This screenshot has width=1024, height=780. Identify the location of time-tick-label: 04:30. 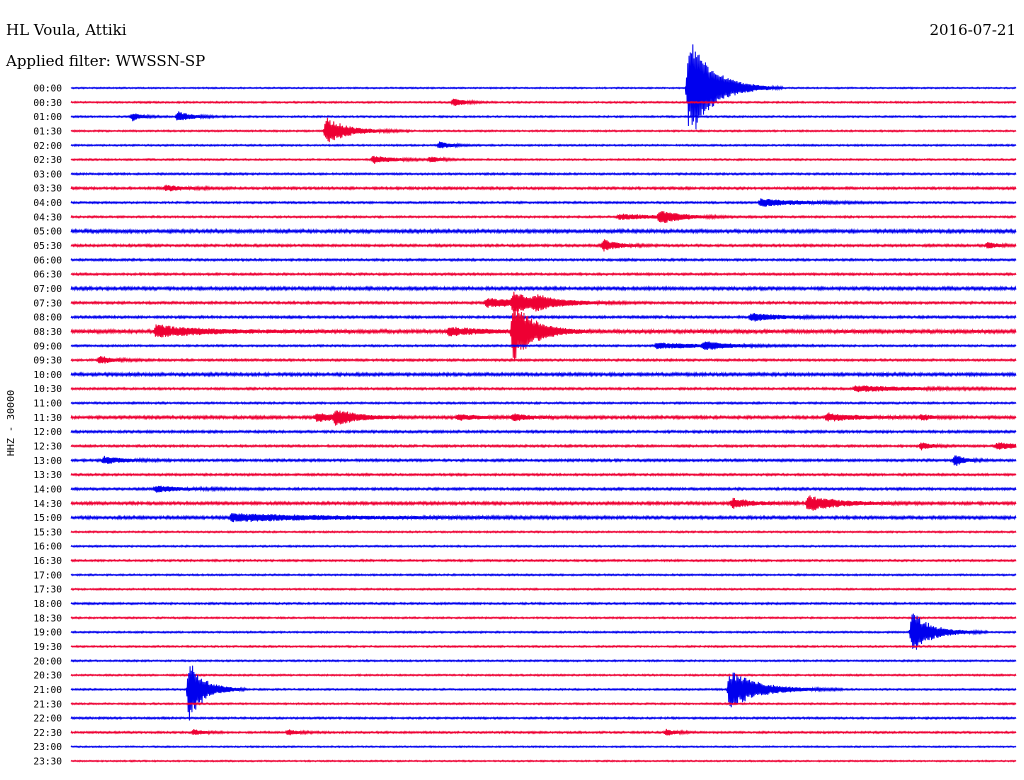
(47, 217).